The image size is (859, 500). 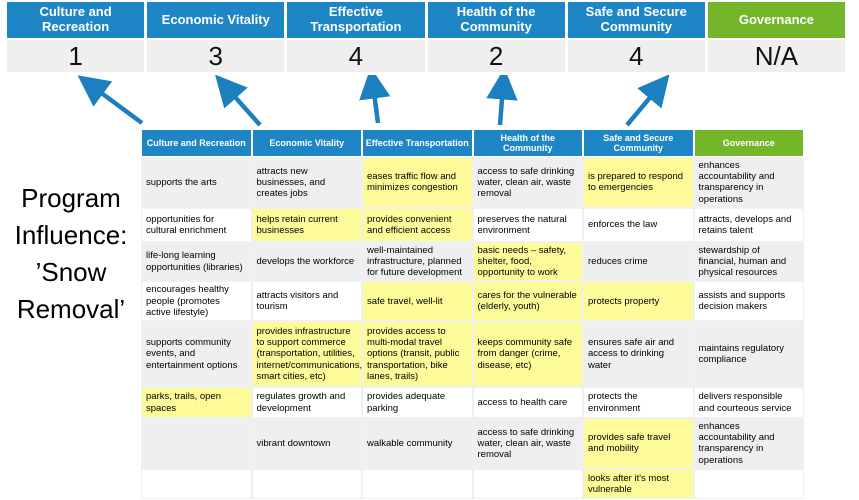 What do you see at coordinates (417, 443) in the screenshot?
I see `matrix-cell-r7-c3: walkable community` at bounding box center [417, 443].